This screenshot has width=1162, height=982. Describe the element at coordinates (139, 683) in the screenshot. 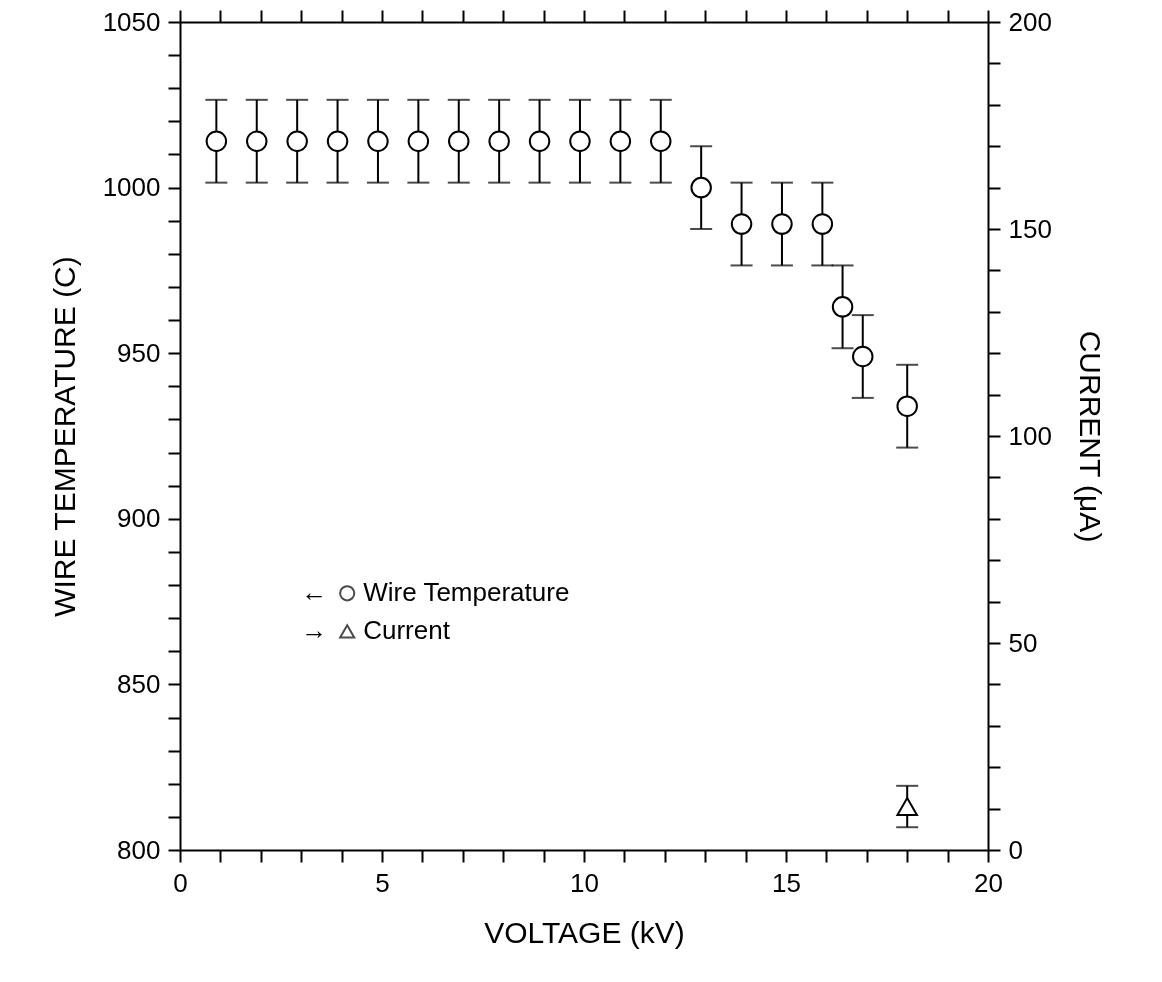

I see `y-tick-label: 850` at that location.